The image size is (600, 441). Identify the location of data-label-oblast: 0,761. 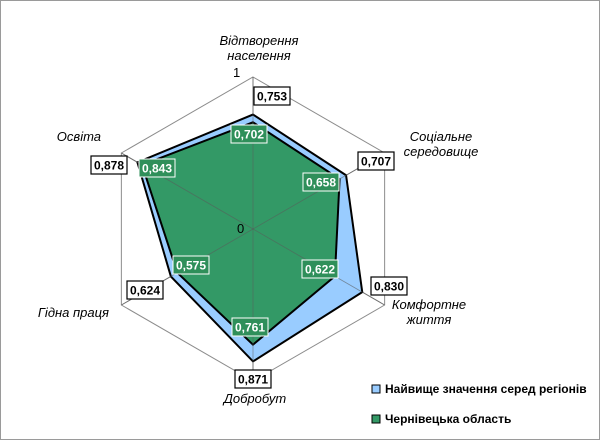
(250, 328).